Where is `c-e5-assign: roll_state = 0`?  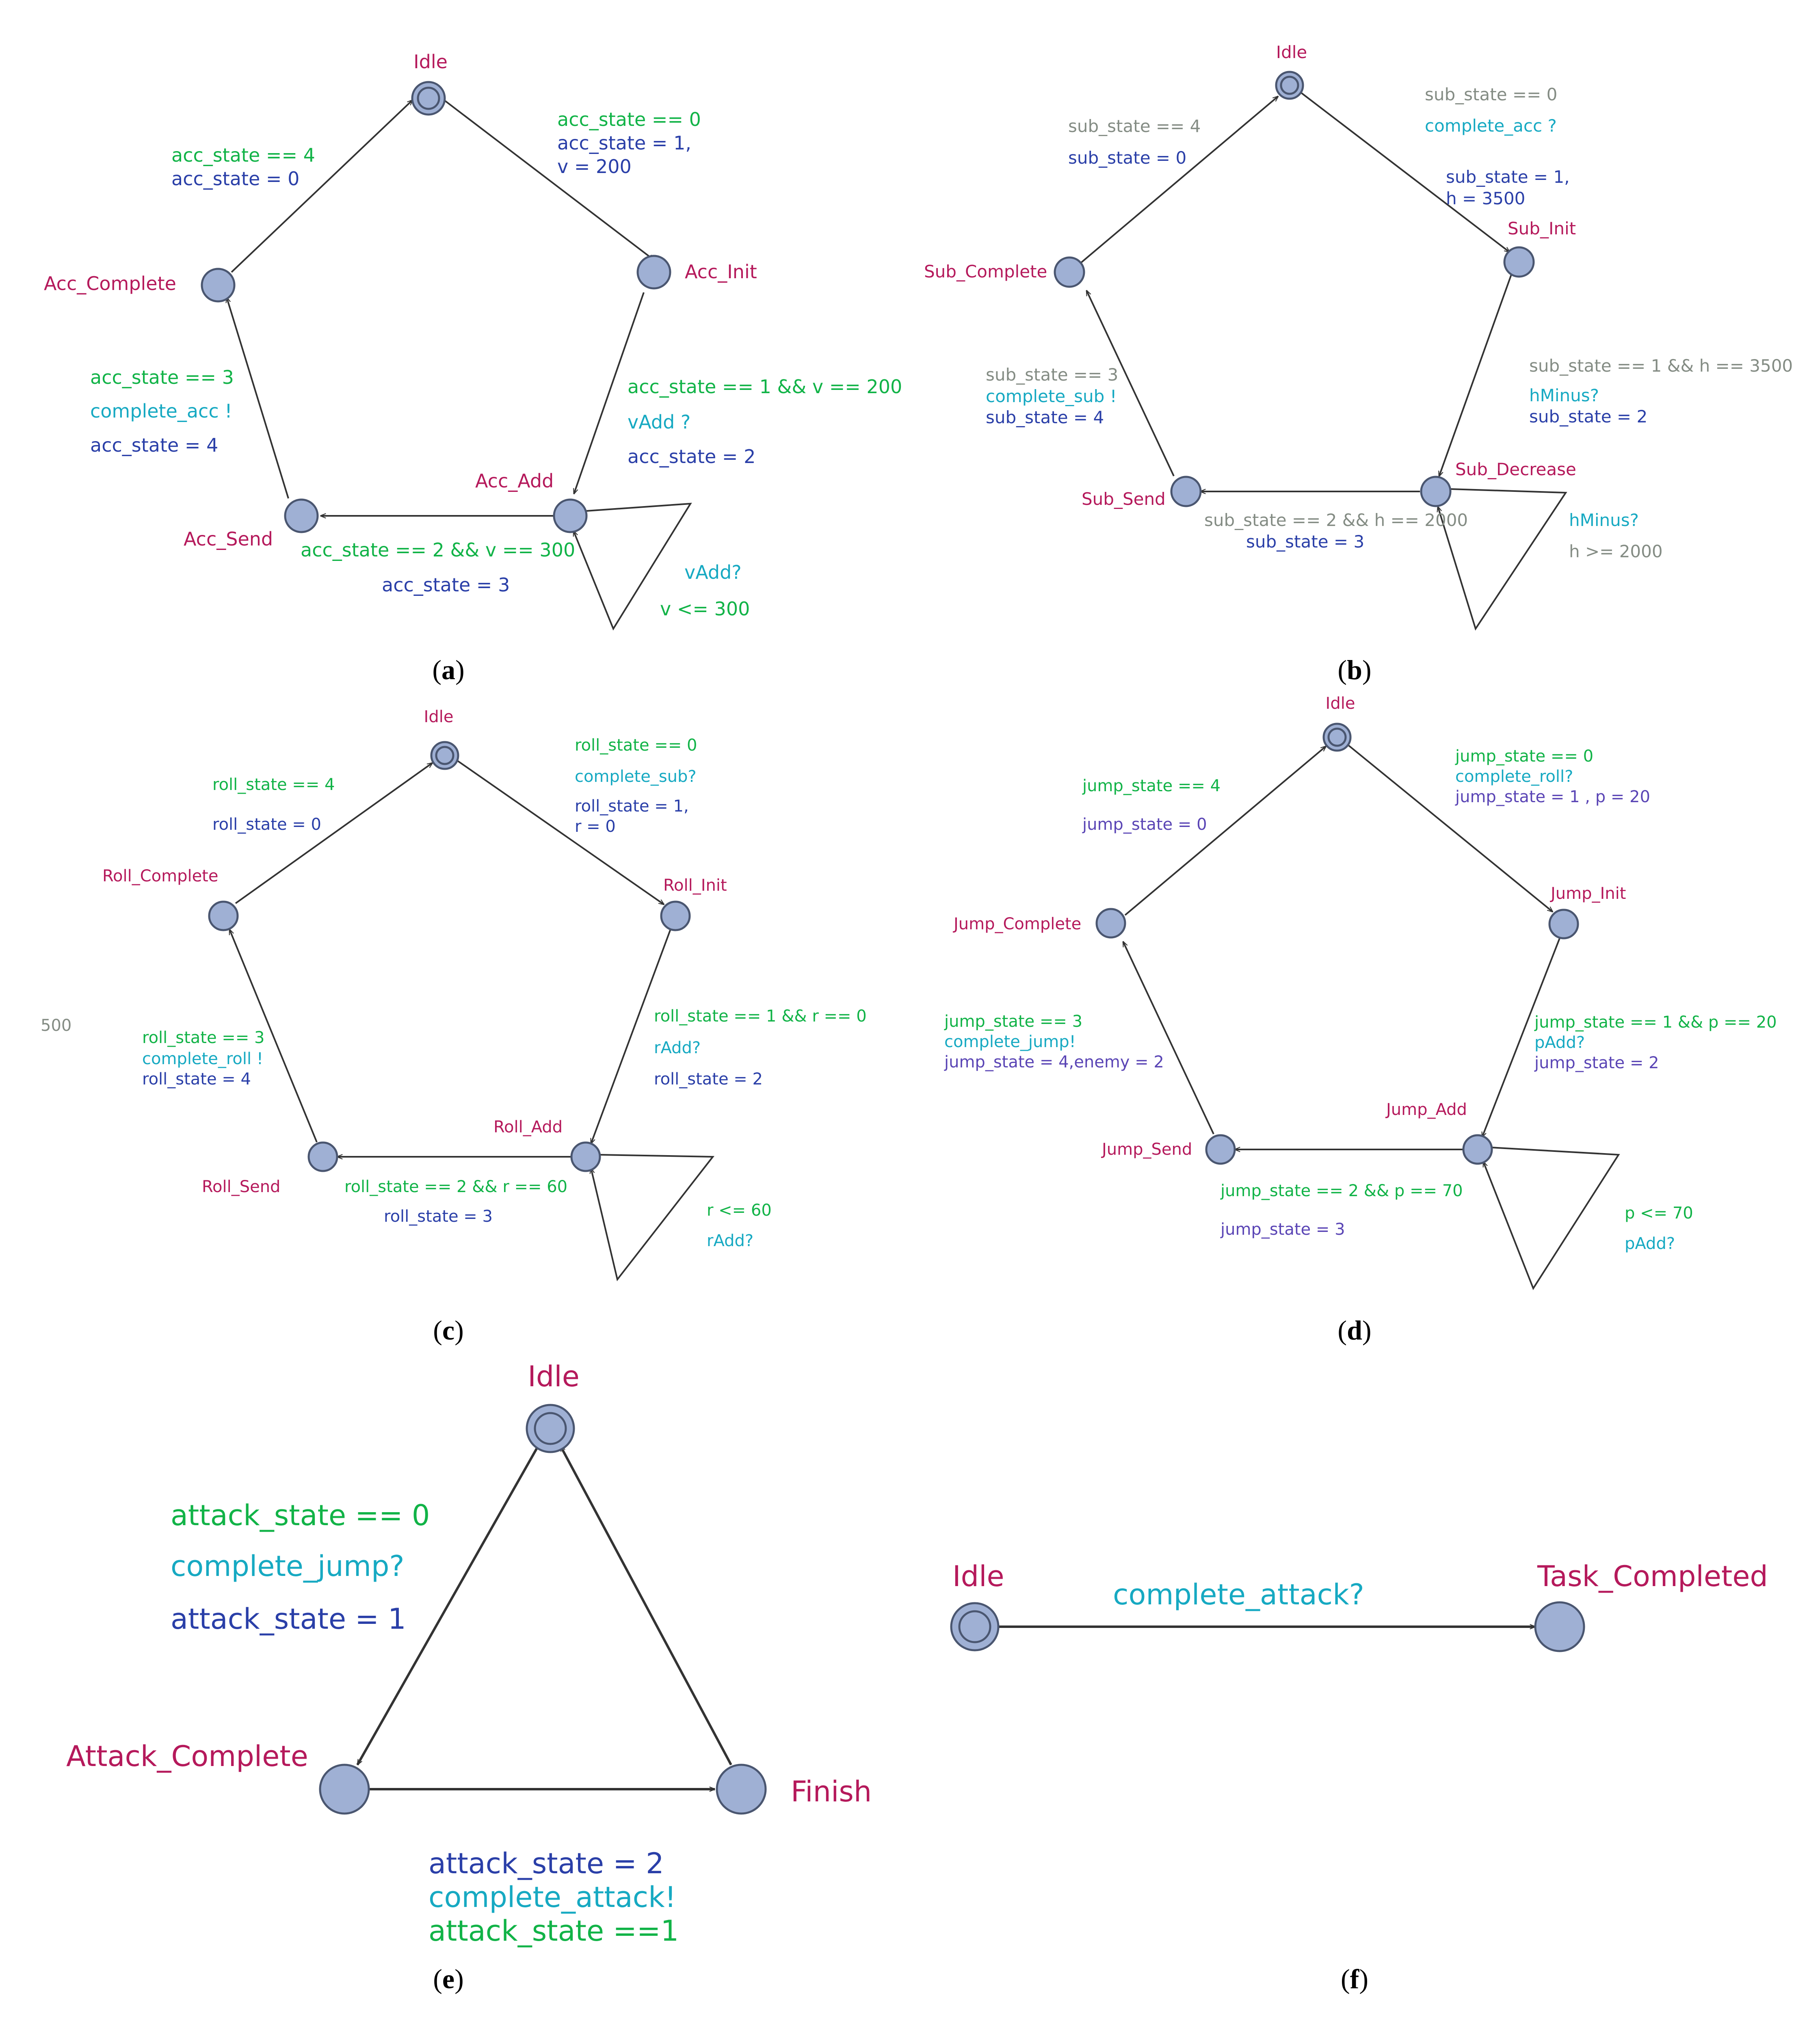 c-e5-assign: roll_state = 0 is located at coordinates (266, 824).